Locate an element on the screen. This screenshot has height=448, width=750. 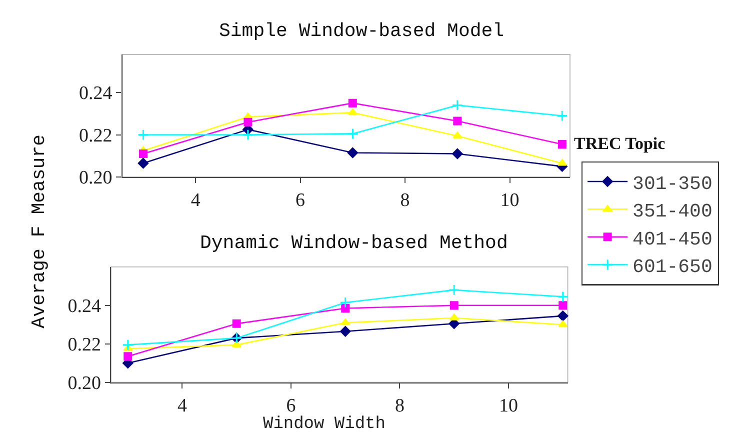
chart-title: Dynamic Window-based Method is located at coordinates (354, 243).